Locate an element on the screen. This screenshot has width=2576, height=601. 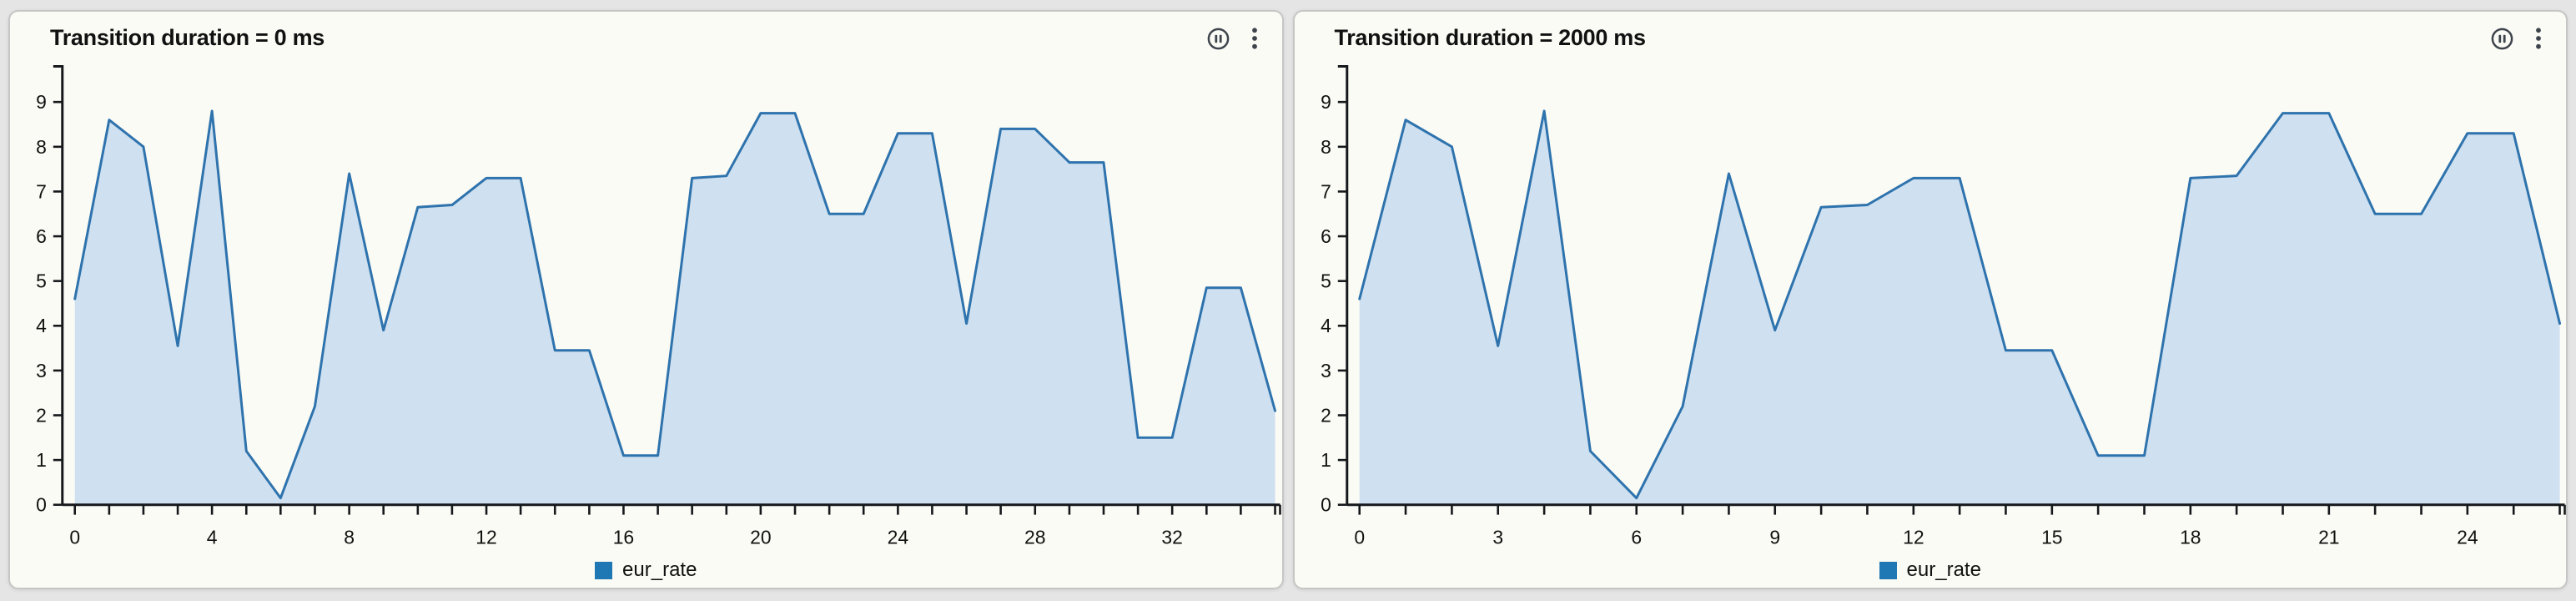
svg-text: 18 is located at coordinates (2190, 537).